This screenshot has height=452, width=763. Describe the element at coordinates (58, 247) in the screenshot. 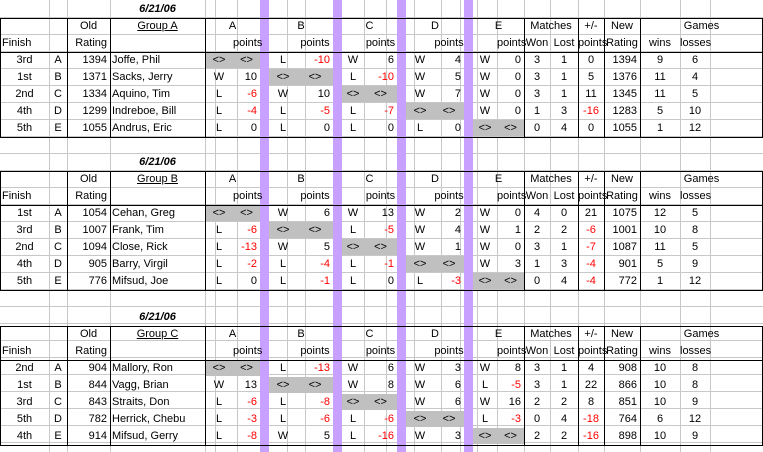

I see `player-letter: C` at that location.